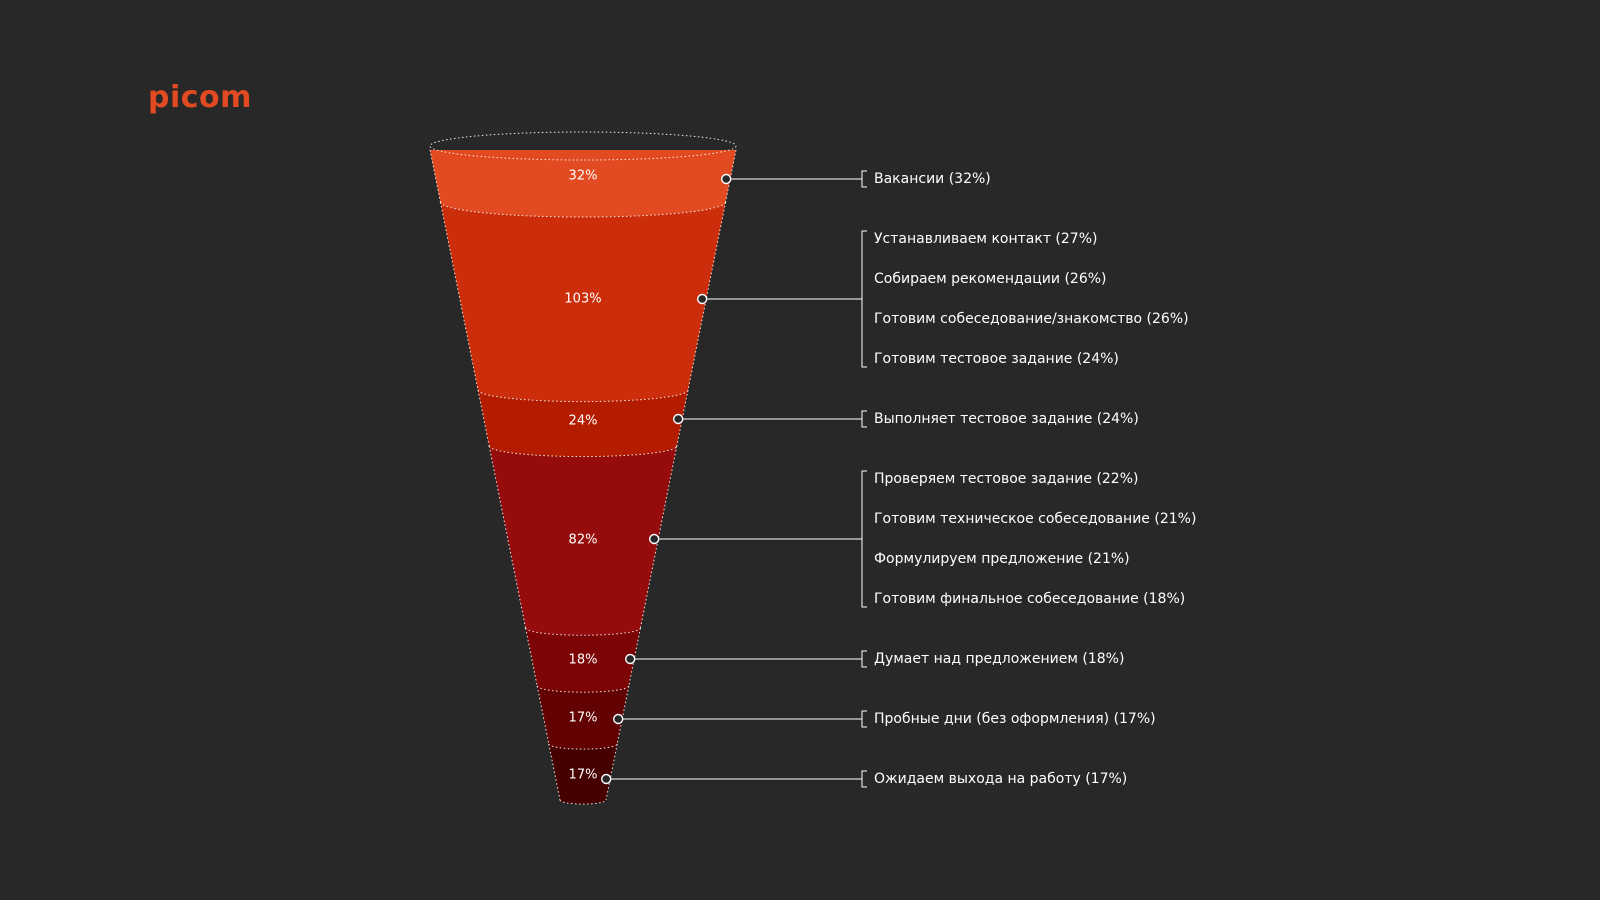 Image resolution: width=1600 pixels, height=900 pixels. What do you see at coordinates (996, 359) in the screenshot?
I see `legend-item: Готовим тестовое задание (24%)` at bounding box center [996, 359].